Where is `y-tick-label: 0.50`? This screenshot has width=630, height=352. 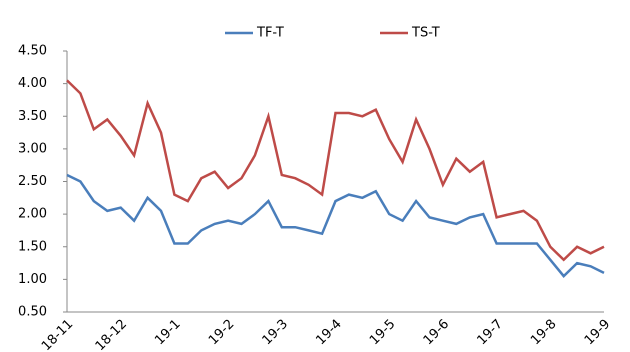
y-tick-label: 0.50 is located at coordinates (32, 312).